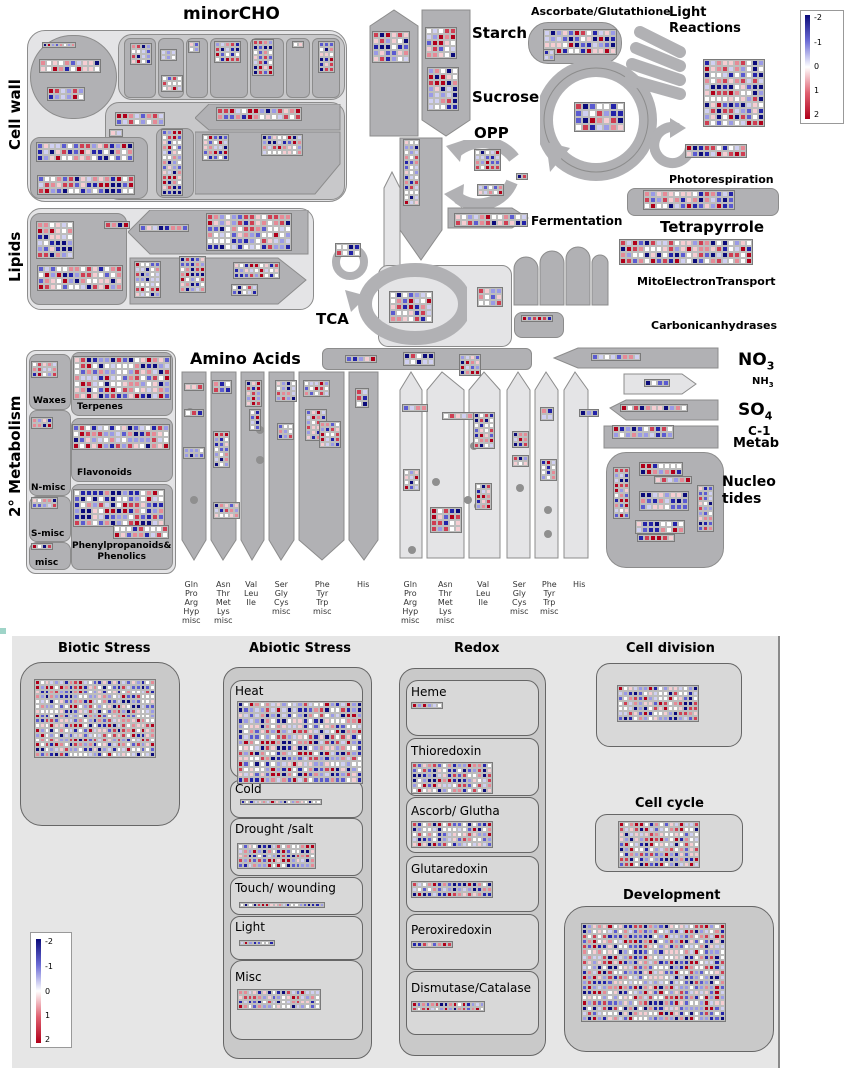 The image size is (845, 1068). I want to click on abiotic-light-label: Light, so click(250, 927).